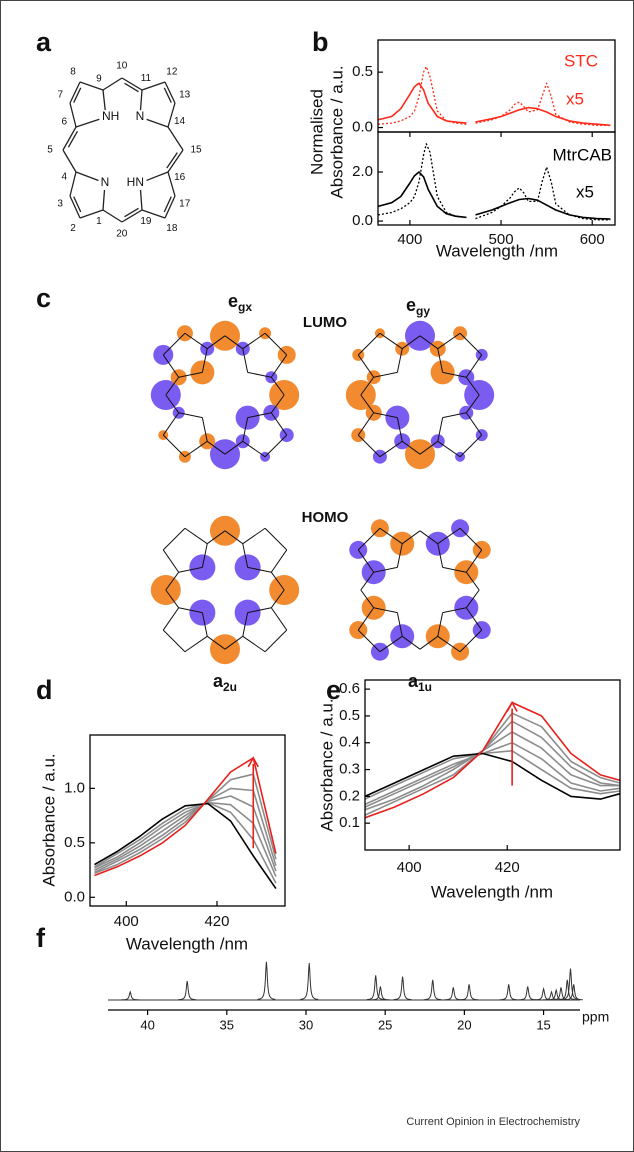  I want to click on atom-number: 2, so click(73, 228).